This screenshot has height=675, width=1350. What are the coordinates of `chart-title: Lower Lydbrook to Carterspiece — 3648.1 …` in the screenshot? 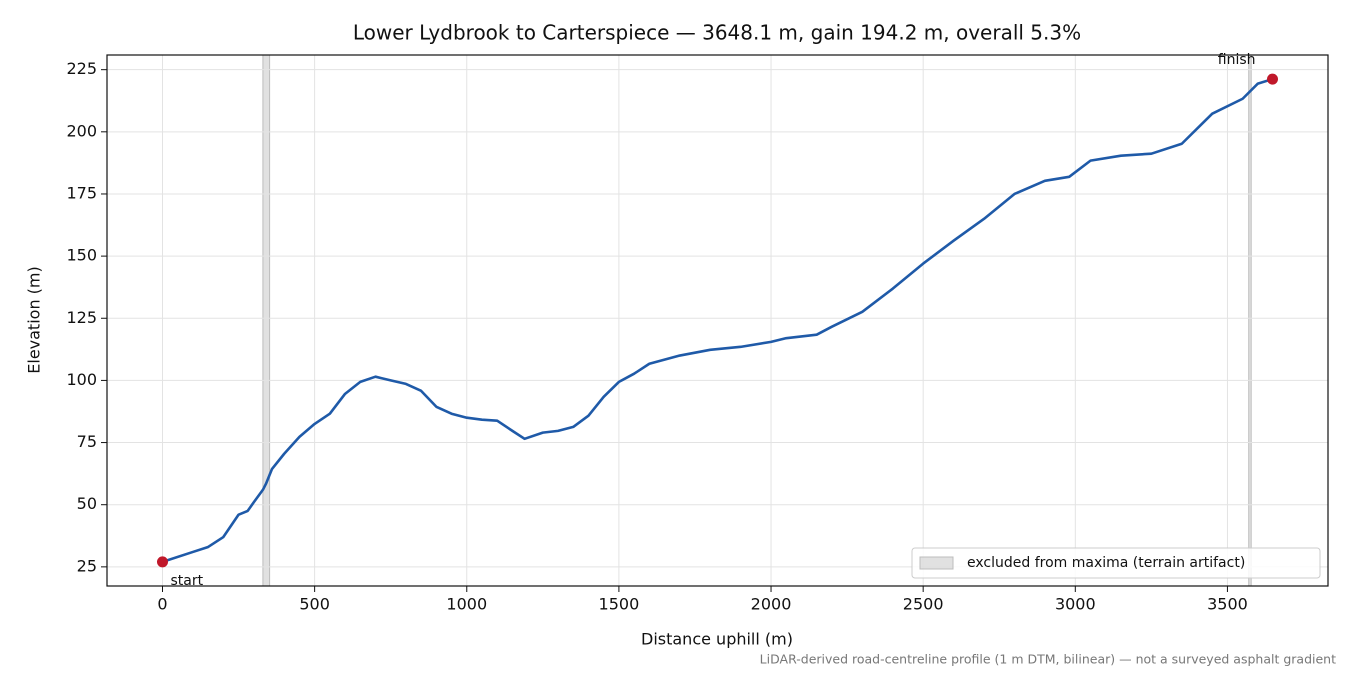 It's located at (717, 33).